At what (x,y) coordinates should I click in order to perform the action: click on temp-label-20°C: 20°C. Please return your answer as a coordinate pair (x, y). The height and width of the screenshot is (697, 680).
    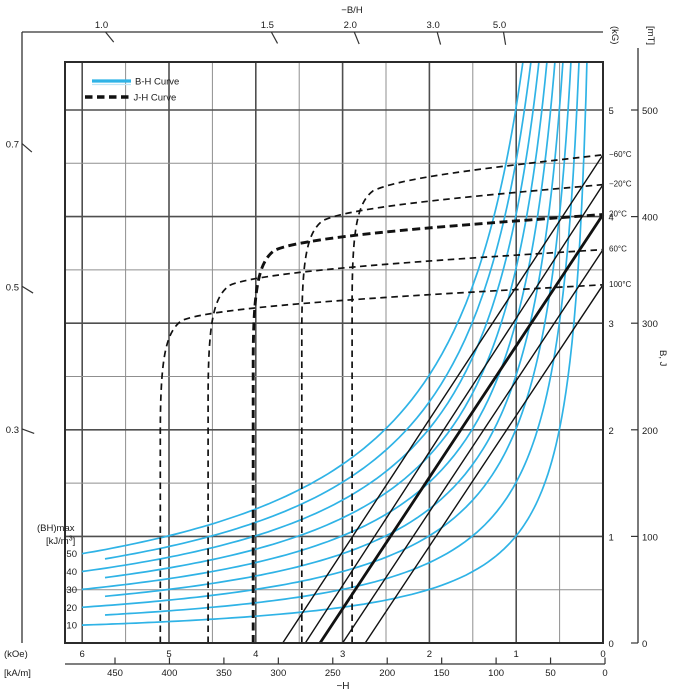
    Looking at the image, I should click on (618, 213).